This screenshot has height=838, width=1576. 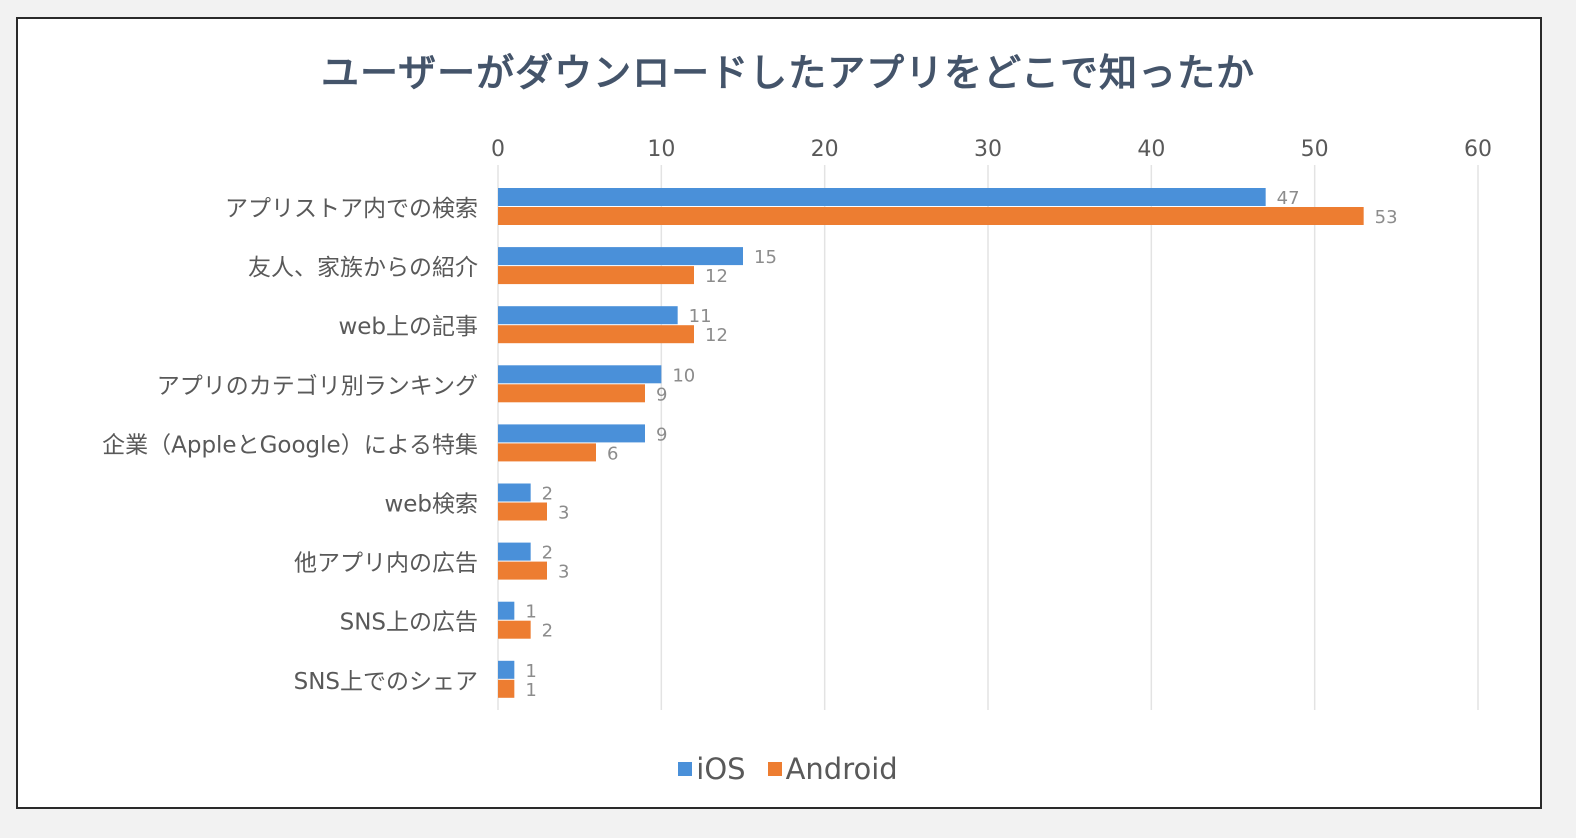 I want to click on category-label: アプリストア内での検索, so click(x=351, y=209).